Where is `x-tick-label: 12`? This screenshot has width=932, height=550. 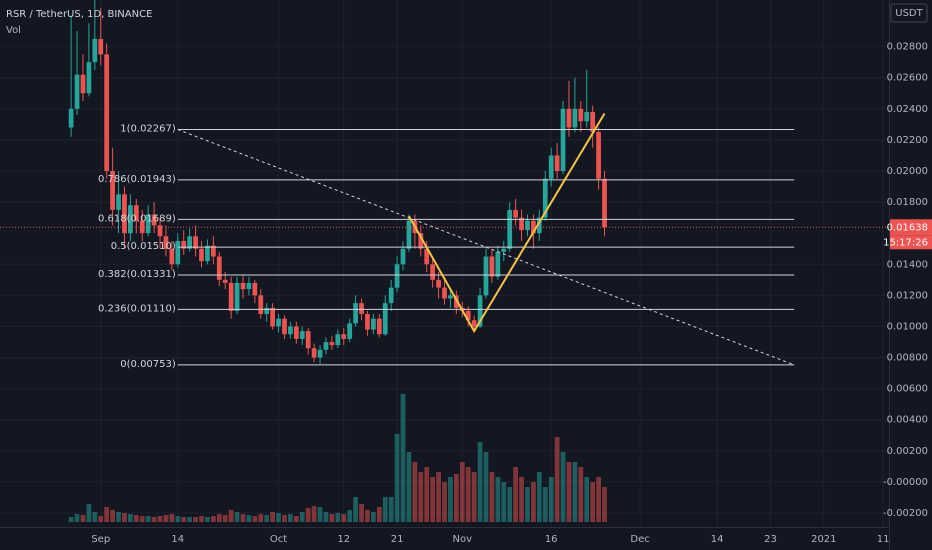
x-tick-label: 12 is located at coordinates (343, 539).